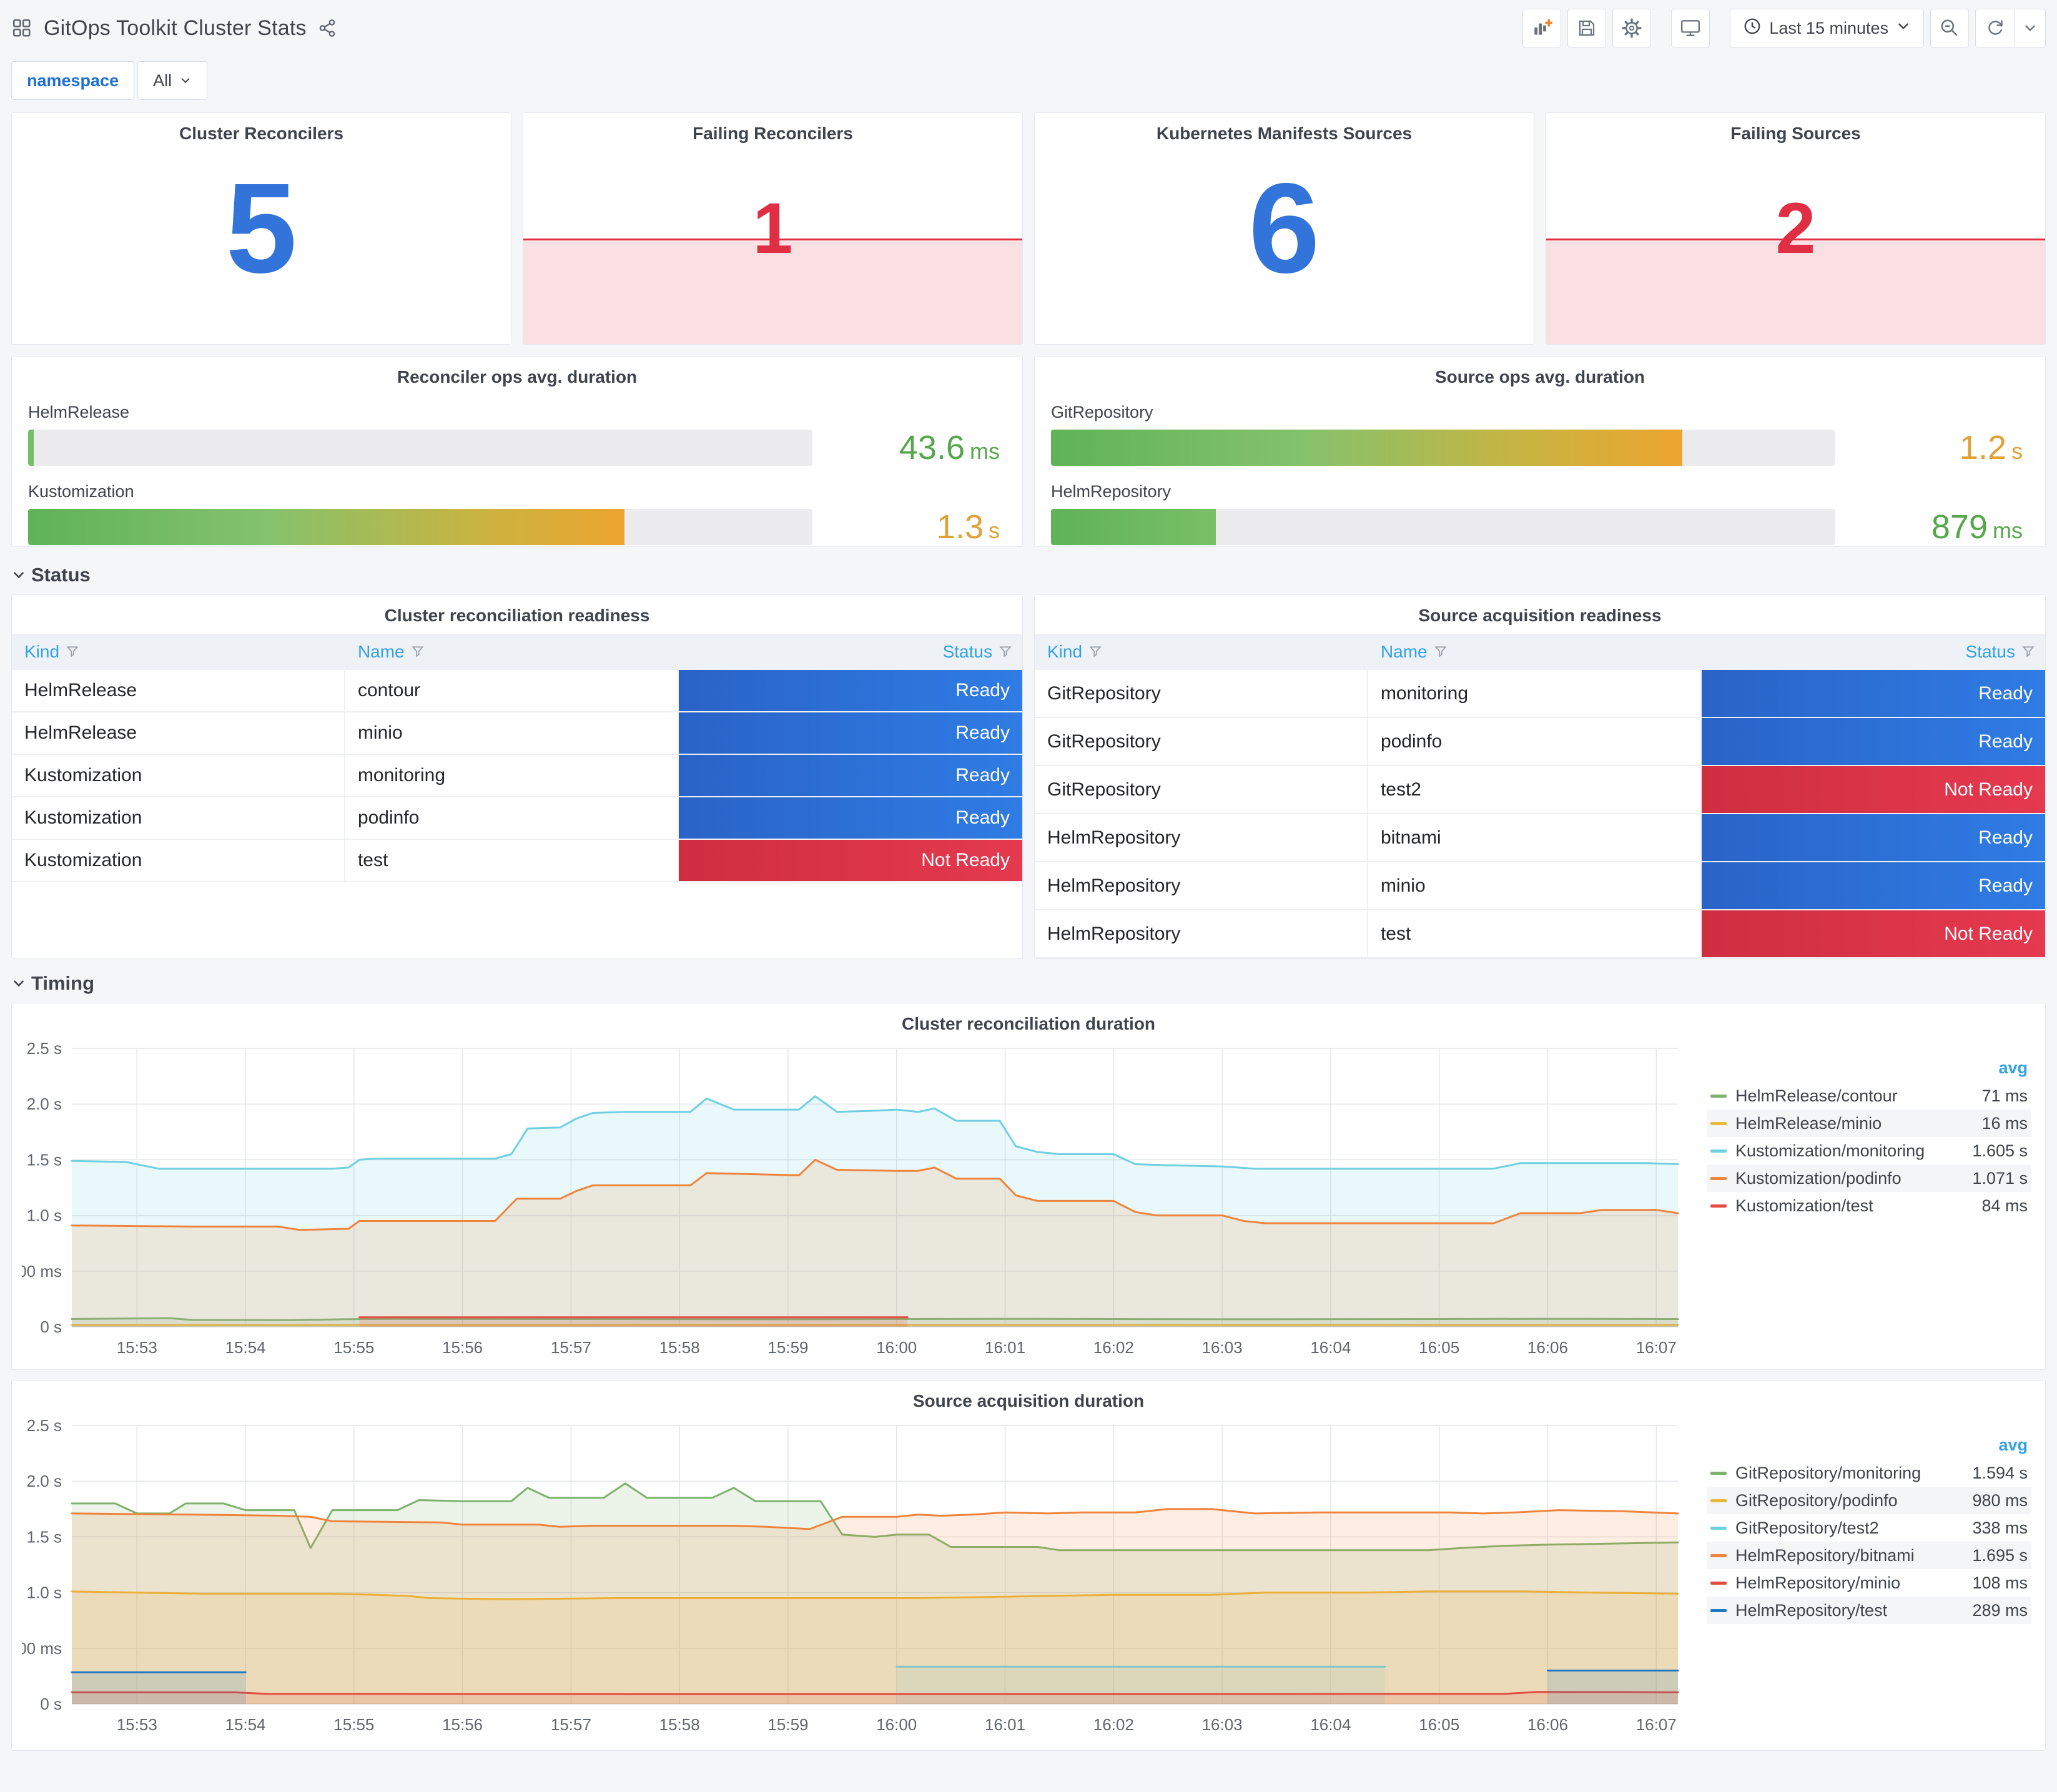  Describe the element at coordinates (81, 491) in the screenshot. I see `gauge-label: Kustomization` at that location.